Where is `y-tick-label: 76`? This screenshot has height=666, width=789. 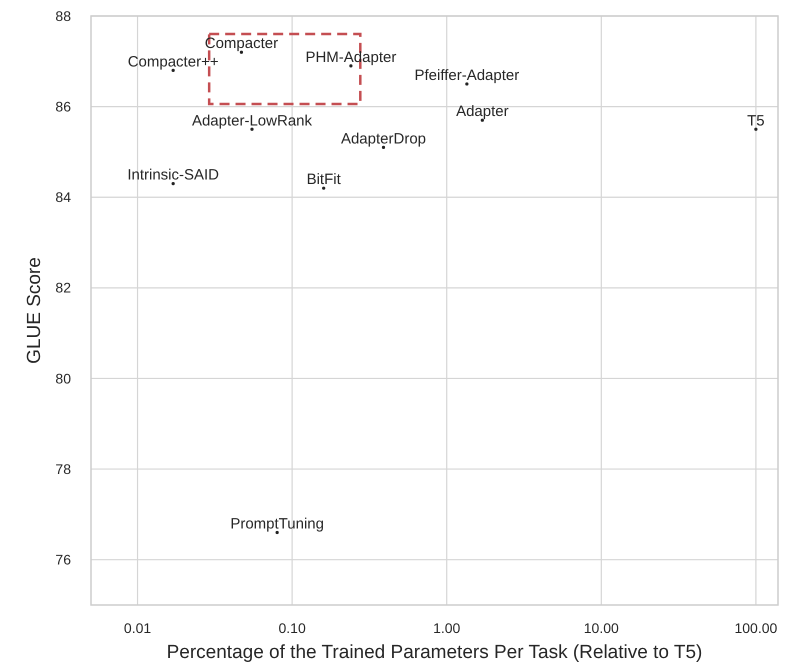
y-tick-label: 76 is located at coordinates (63, 560).